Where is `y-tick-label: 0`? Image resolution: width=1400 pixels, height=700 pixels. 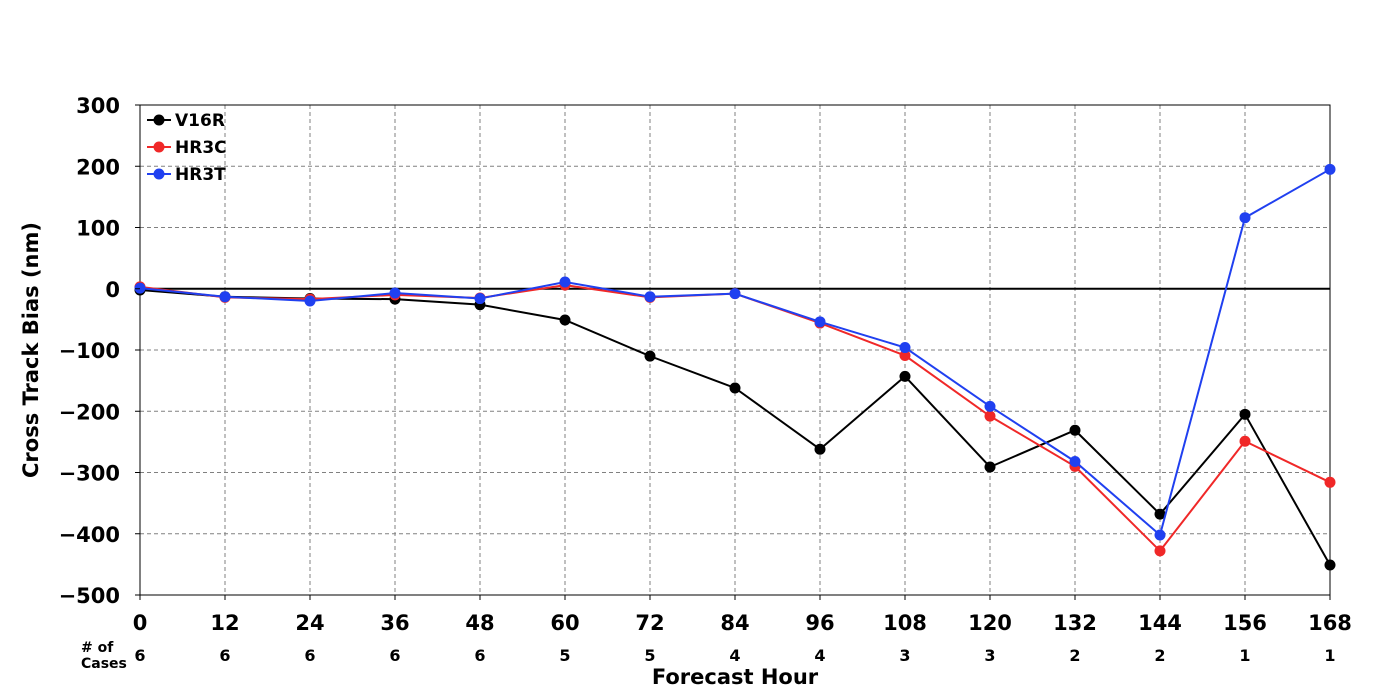 y-tick-label: 0 is located at coordinates (112, 290).